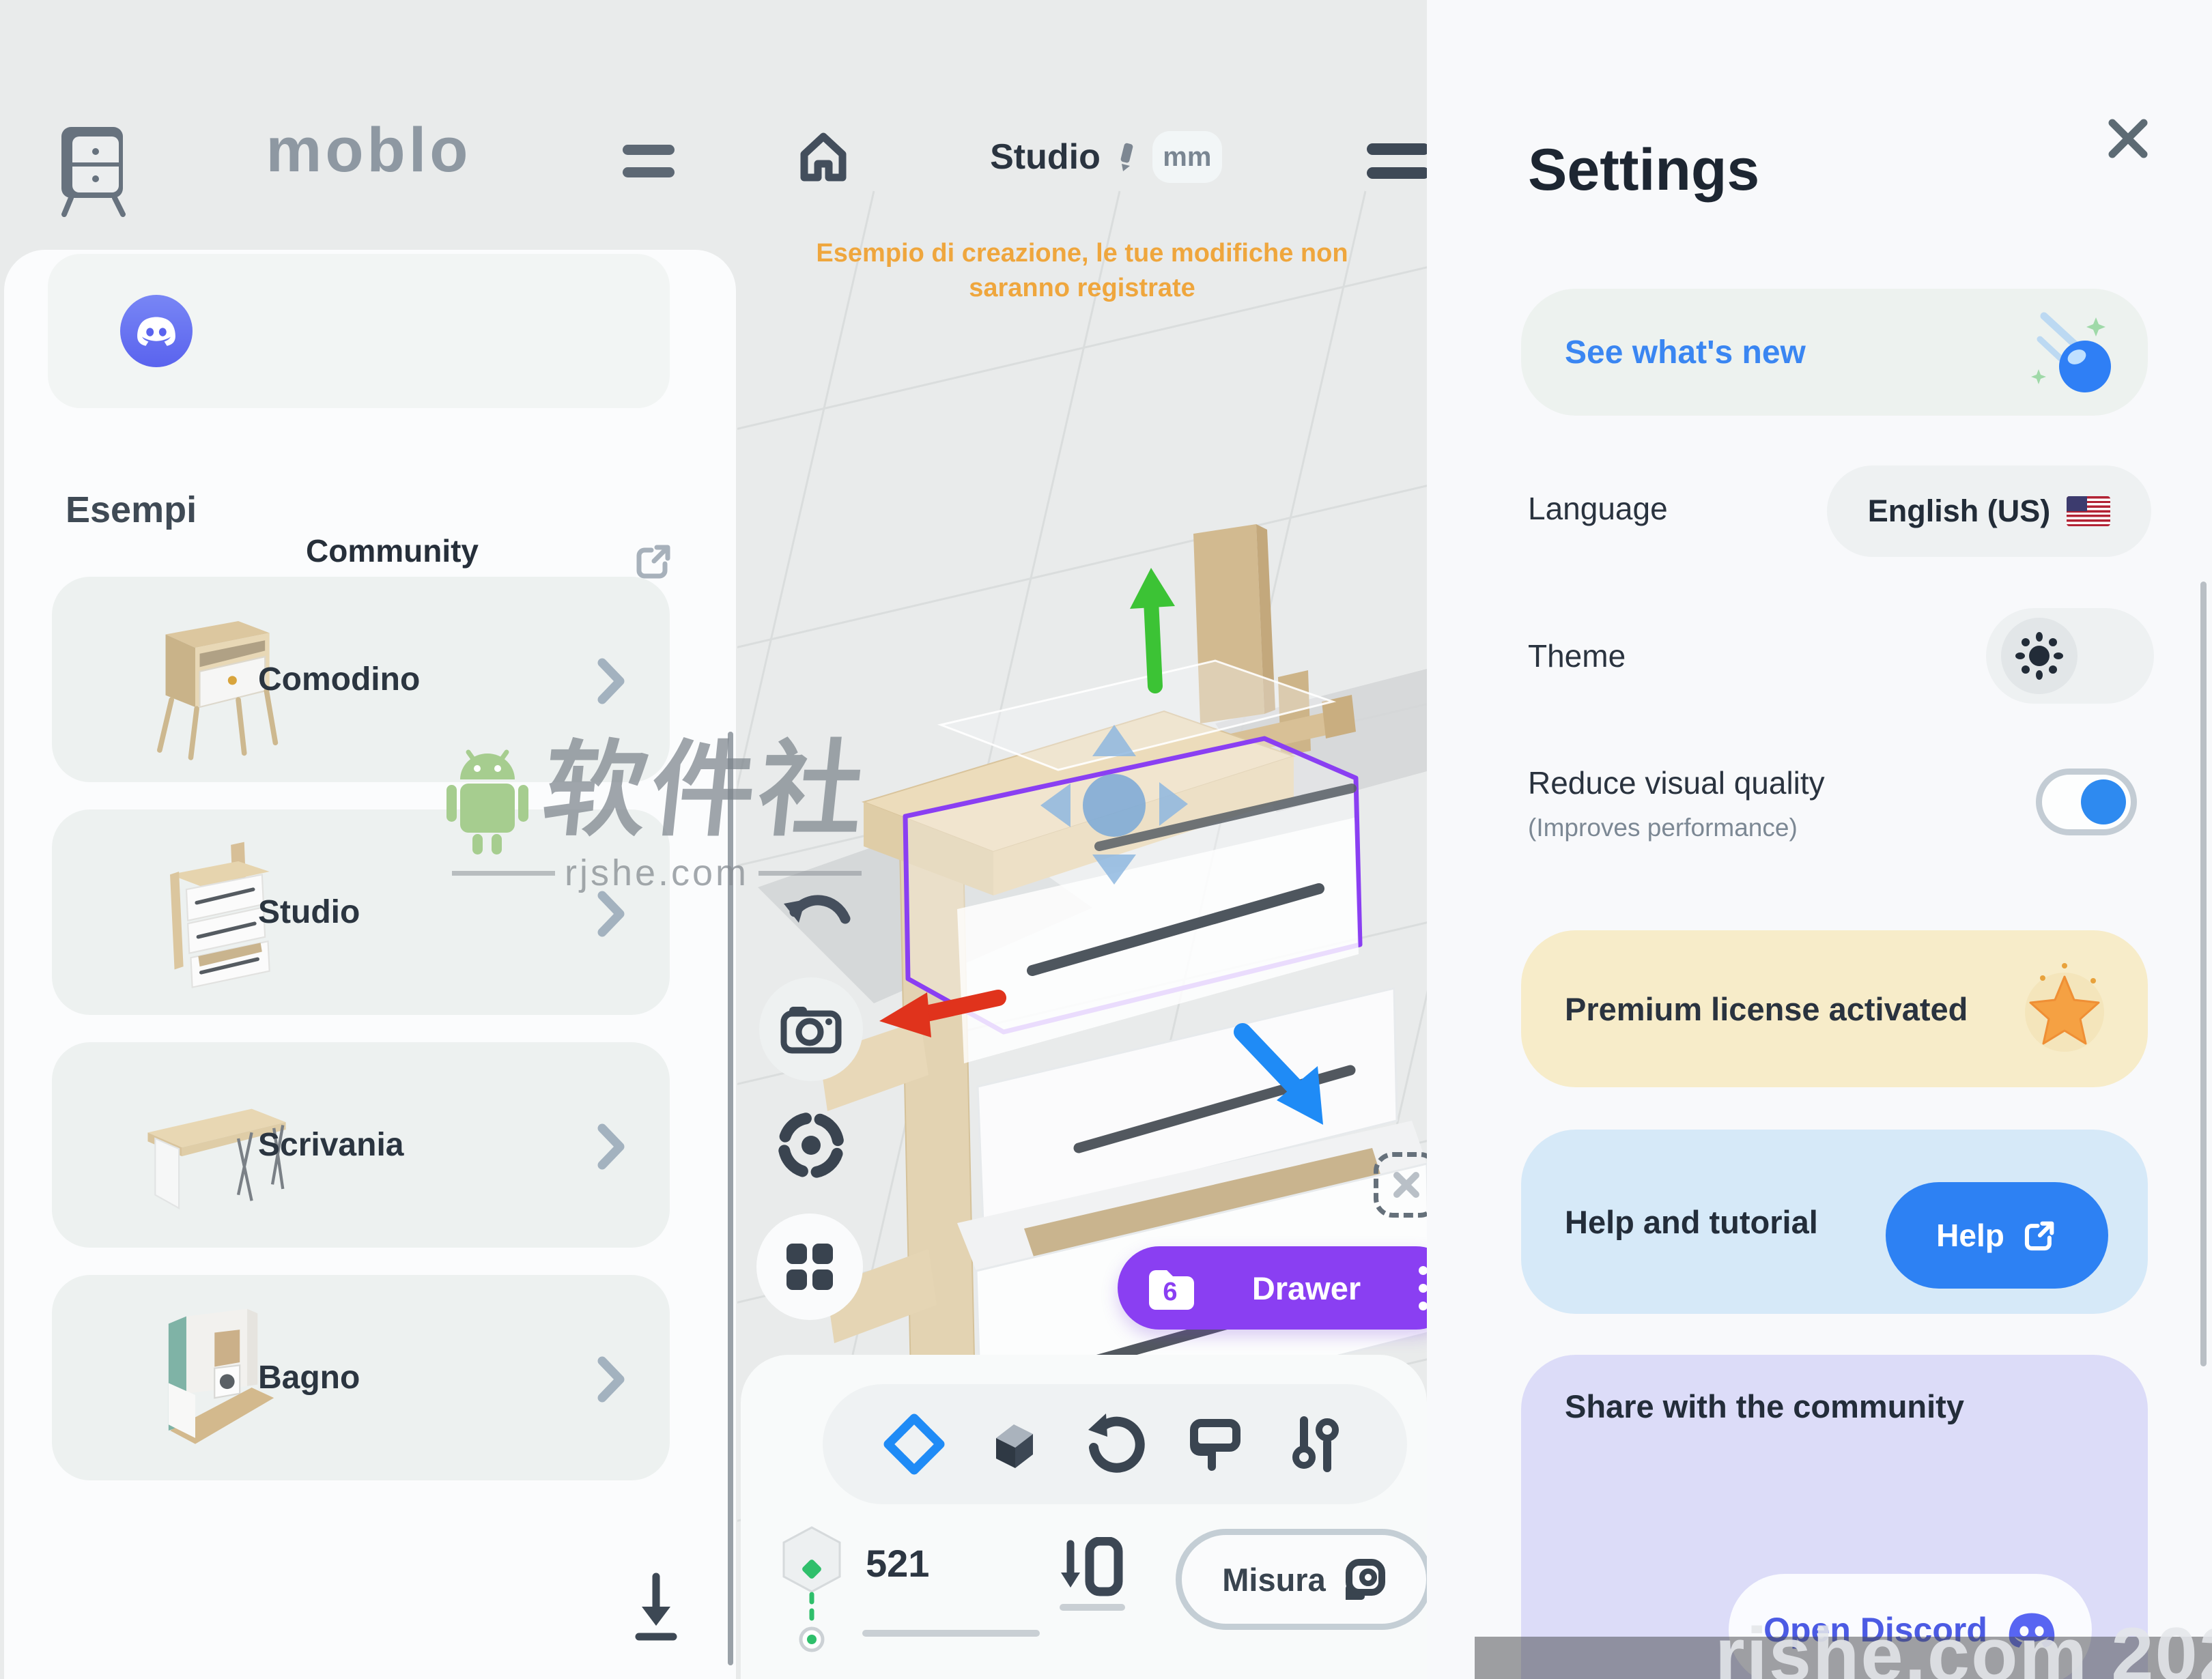 This screenshot has height=1679, width=2212. I want to click on rotate-tool-icon, so click(1115, 1444).